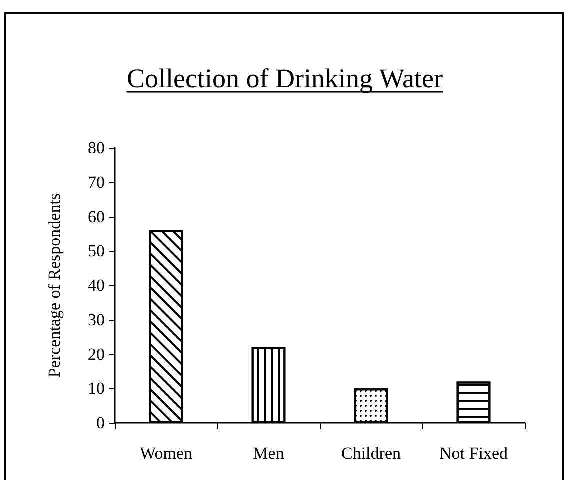  What do you see at coordinates (96, 354) in the screenshot?
I see `y-tick-label: 20` at bounding box center [96, 354].